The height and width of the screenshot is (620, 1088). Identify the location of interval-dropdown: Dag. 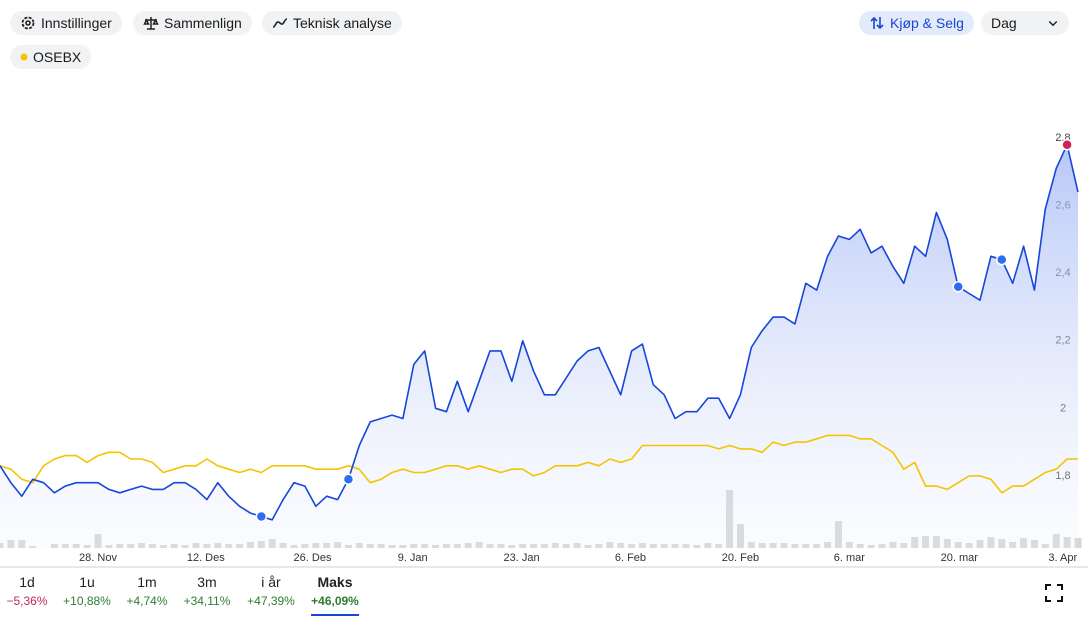
(1025, 23).